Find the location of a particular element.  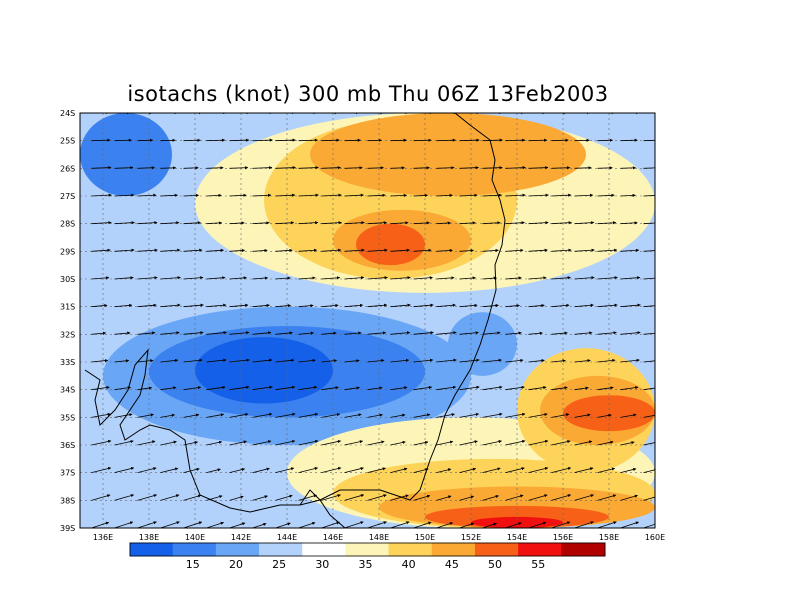

lat-label: 28S is located at coordinates (67, 224).